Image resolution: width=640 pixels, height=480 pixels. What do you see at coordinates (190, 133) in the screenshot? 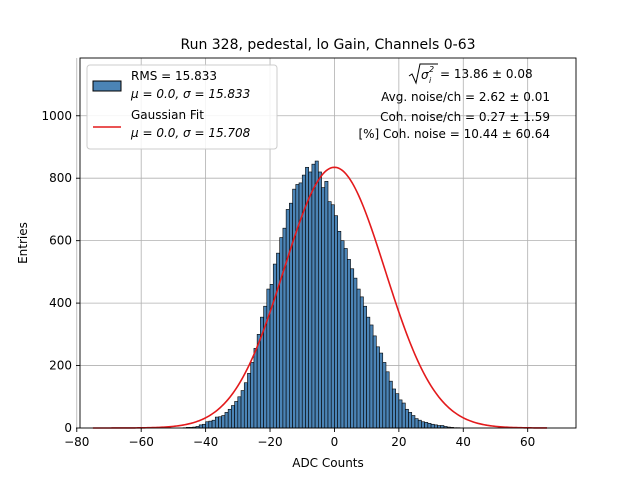
I see `legend-fit-label-line2: μ = 0.0, σ = 15.708` at bounding box center [190, 133].